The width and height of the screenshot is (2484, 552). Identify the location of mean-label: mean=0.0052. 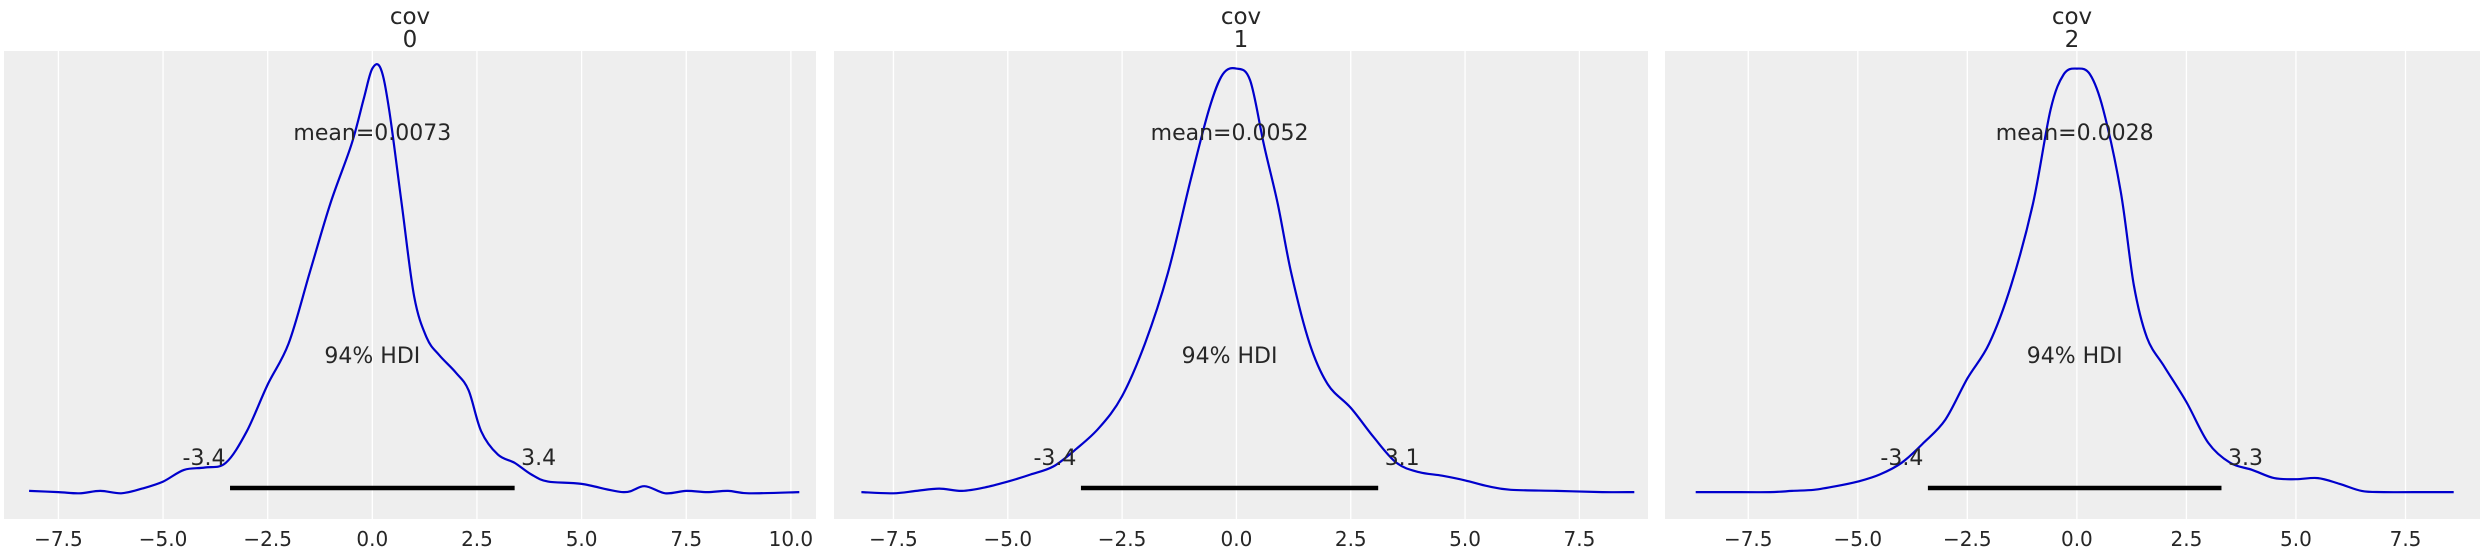
(1230, 133).